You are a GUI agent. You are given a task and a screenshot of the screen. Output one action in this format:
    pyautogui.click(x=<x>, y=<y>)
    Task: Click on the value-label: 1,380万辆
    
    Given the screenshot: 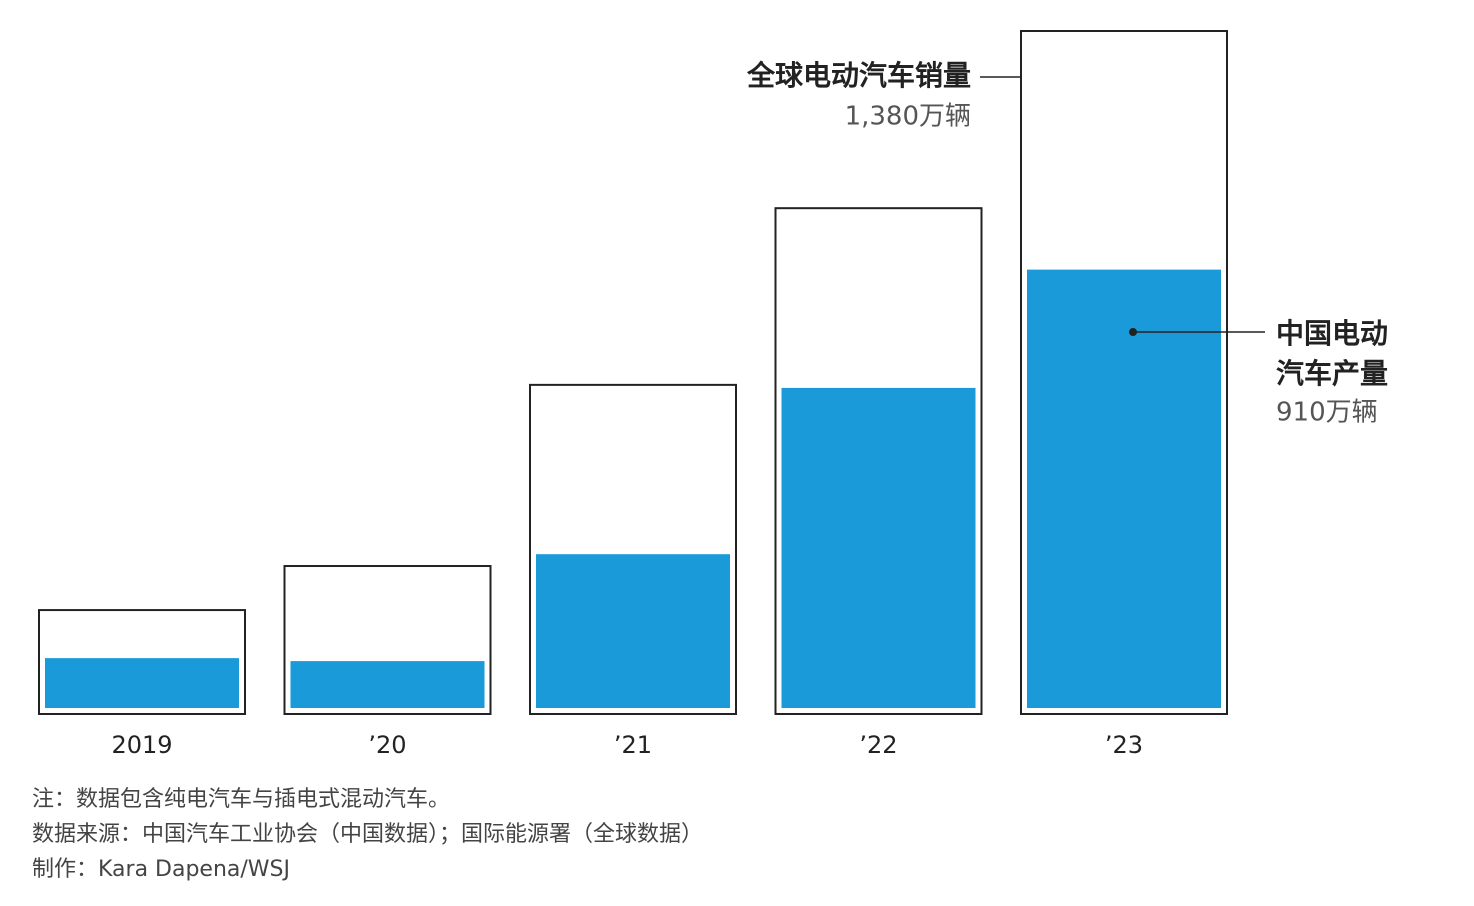 What is the action you would take?
    pyautogui.click(x=908, y=117)
    